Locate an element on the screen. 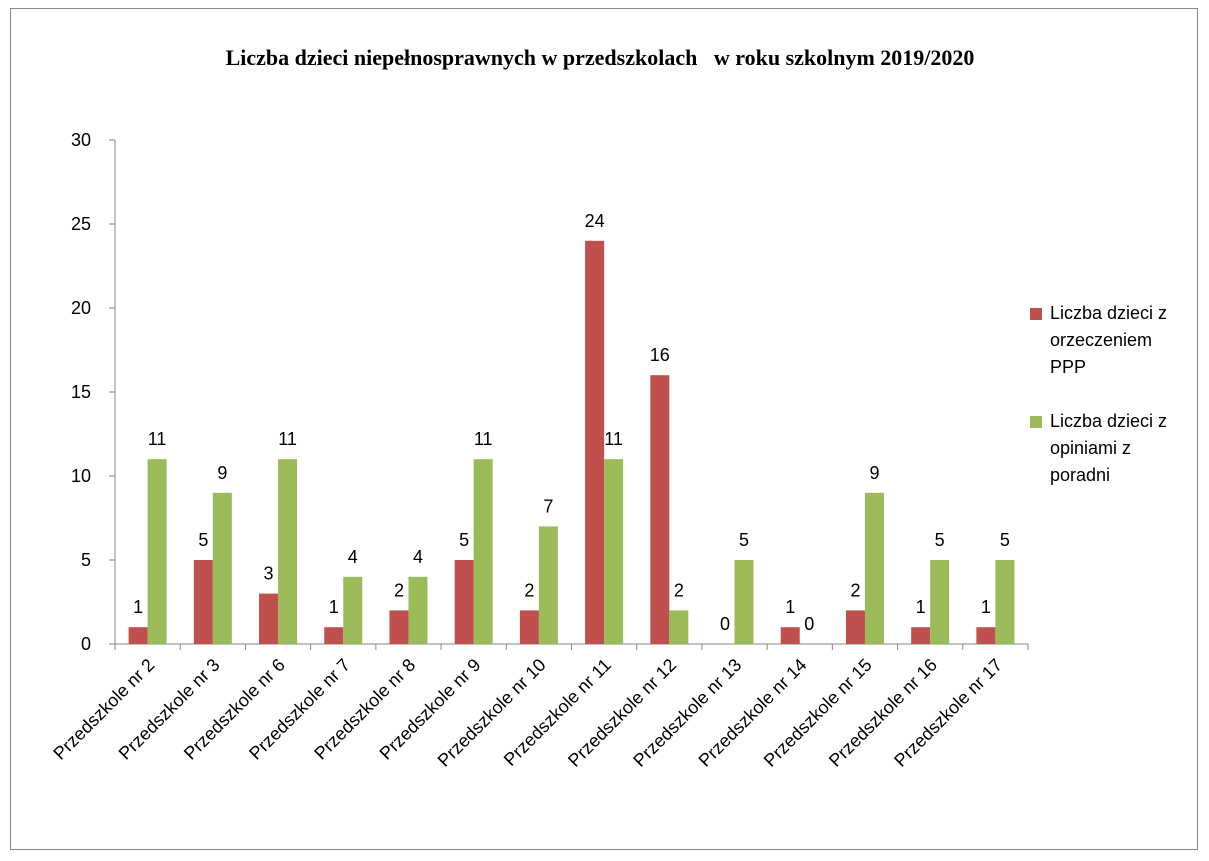  y-tick-label: 10 is located at coordinates (81, 476).